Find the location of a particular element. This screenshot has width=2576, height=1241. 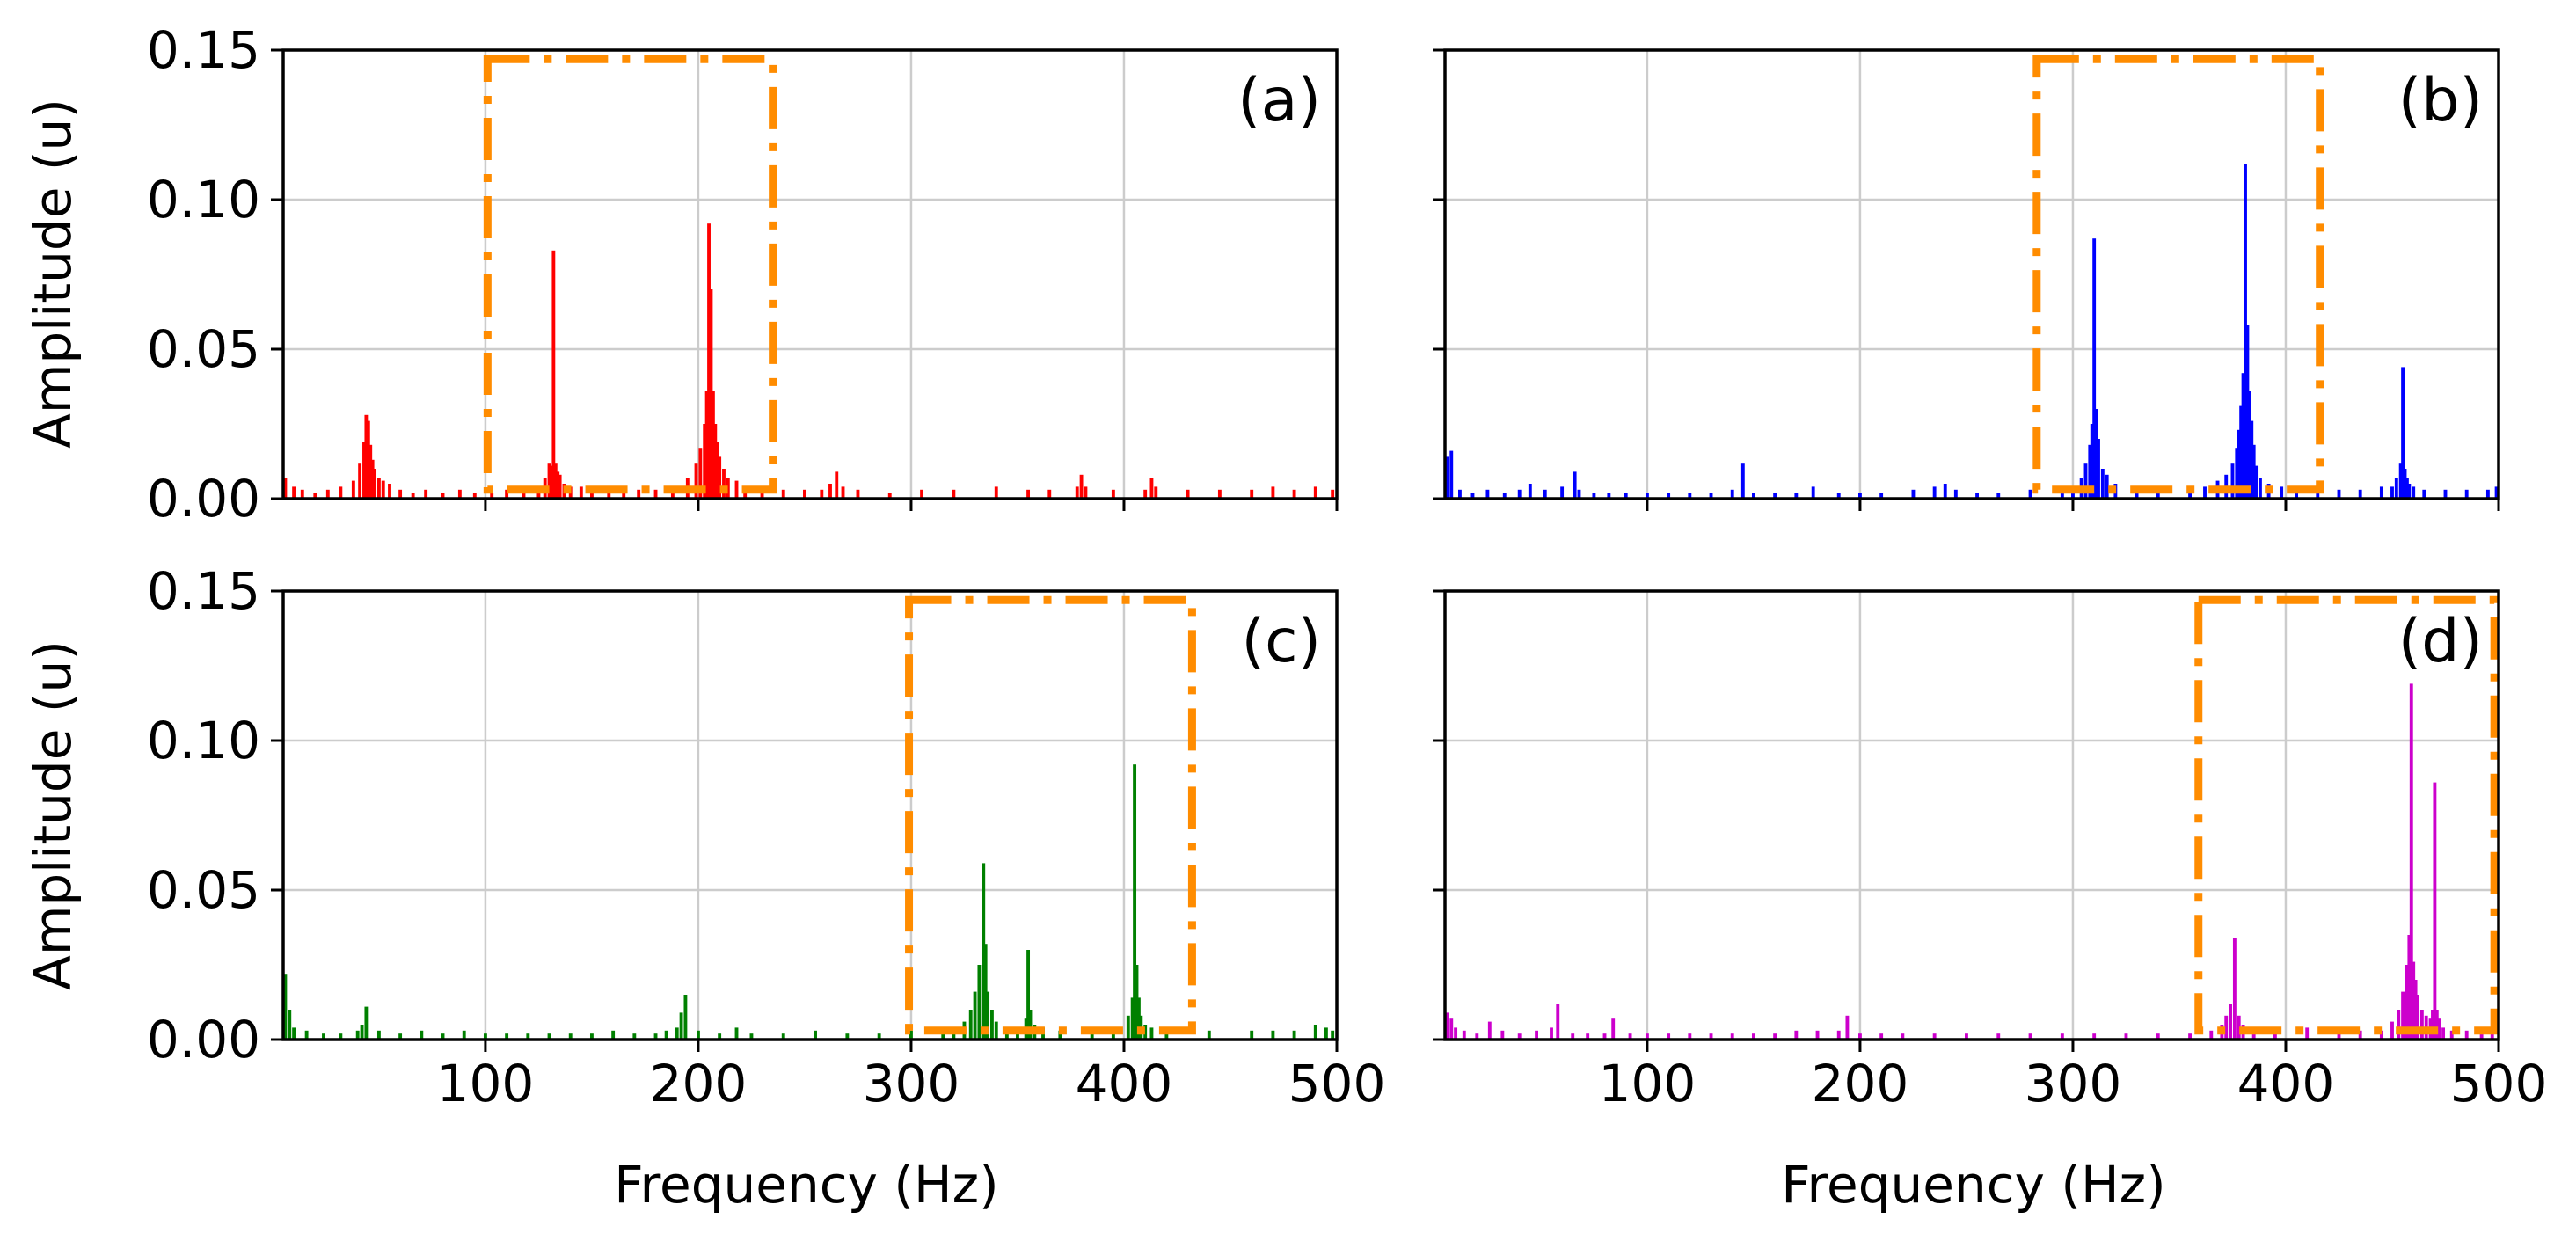

x-tick-label: 100 is located at coordinates (1648, 1083).